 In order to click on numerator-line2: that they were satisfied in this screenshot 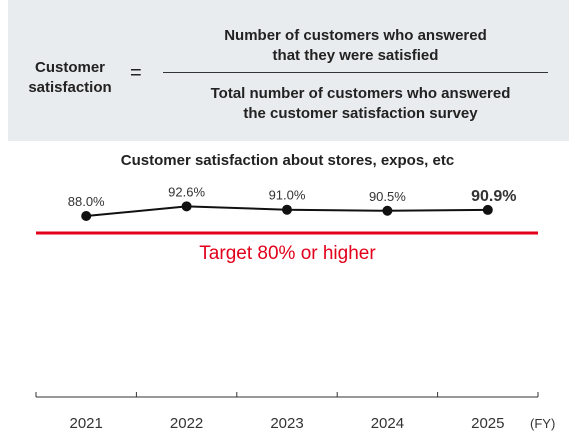, I will do `click(355, 55)`.